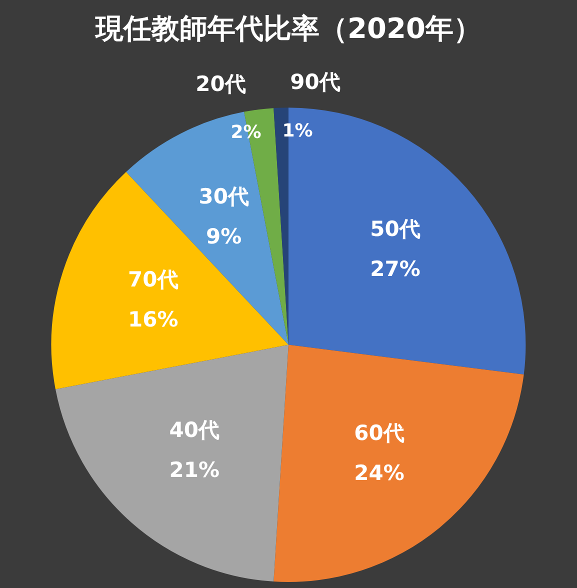 Image resolution: width=577 pixels, height=588 pixels. Describe the element at coordinates (379, 472) in the screenshot. I see `data-label: 24%` at that location.